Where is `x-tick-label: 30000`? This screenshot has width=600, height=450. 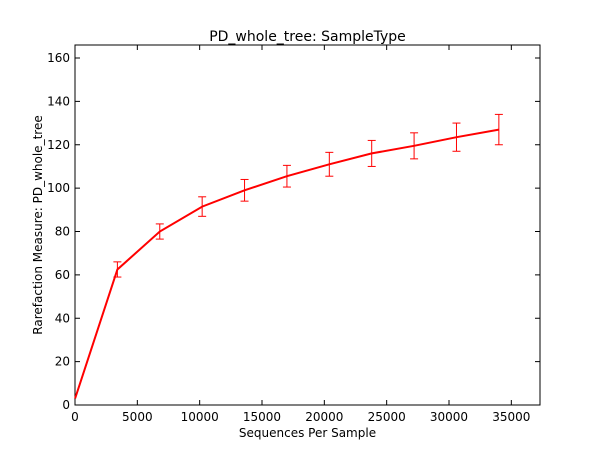
x-tick-label: 30000 is located at coordinates (449, 417).